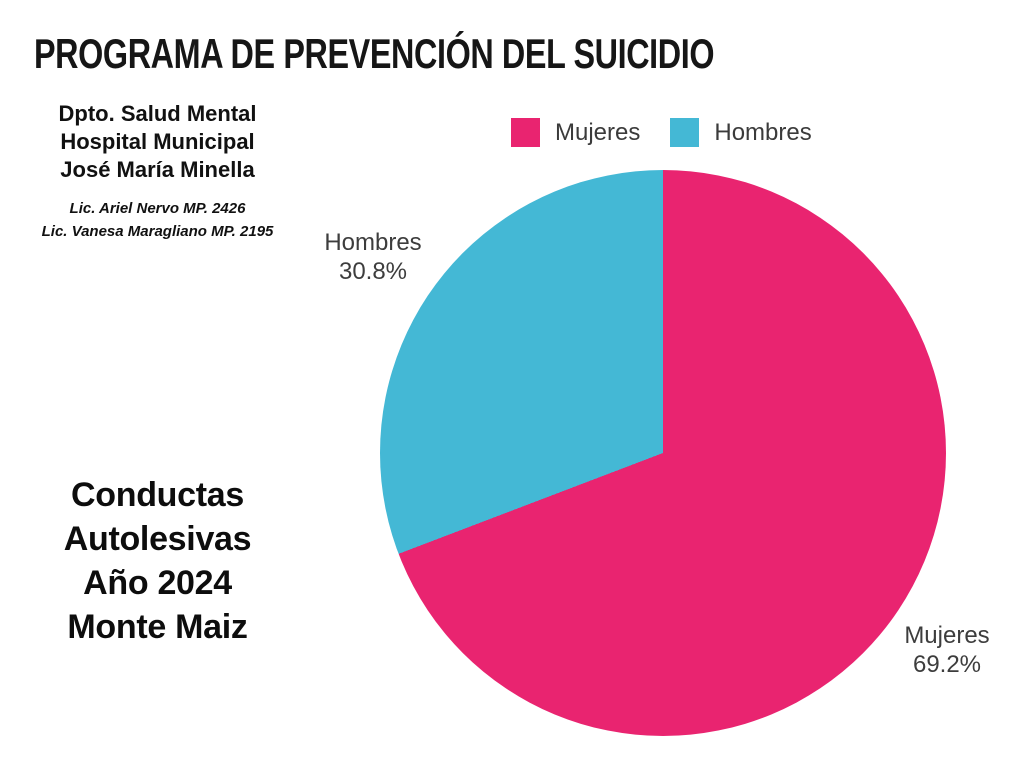  I want to click on caption-line-1: Conductas, so click(157, 495).